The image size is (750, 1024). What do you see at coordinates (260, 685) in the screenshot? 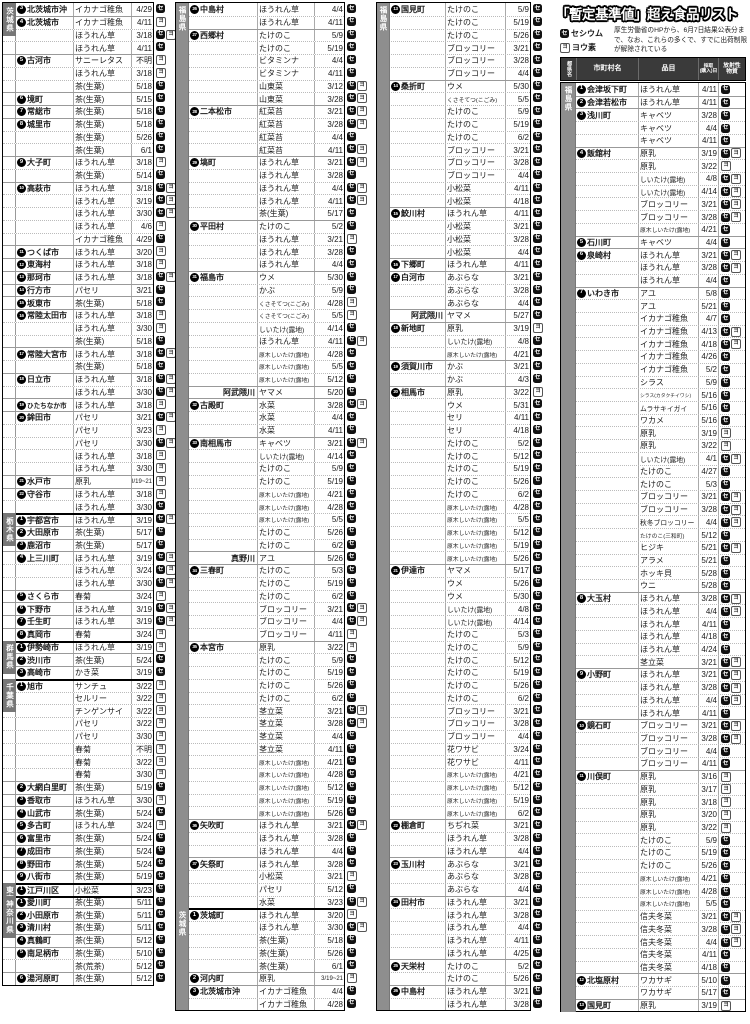
I see `table-row: たけのこ 5/26` at bounding box center [260, 685].